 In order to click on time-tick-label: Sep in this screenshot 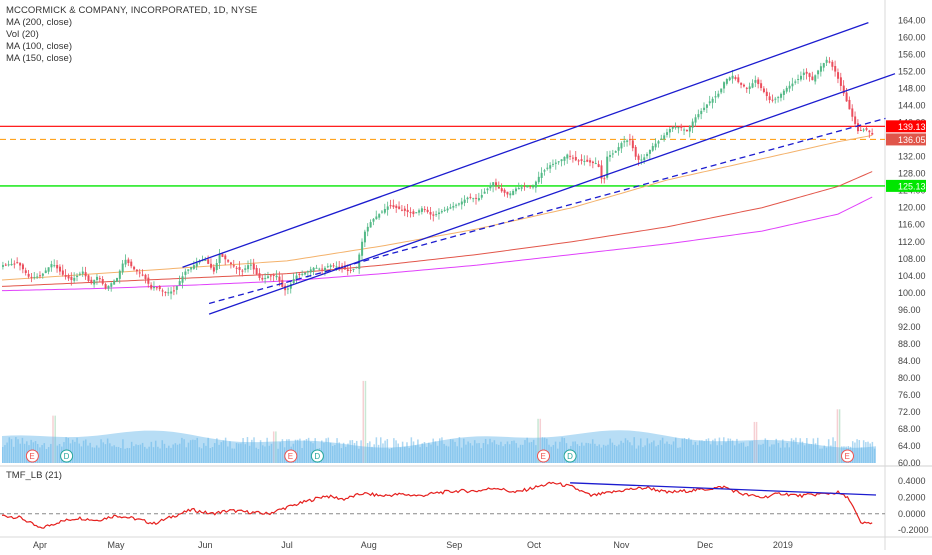, I will do `click(454, 545)`.